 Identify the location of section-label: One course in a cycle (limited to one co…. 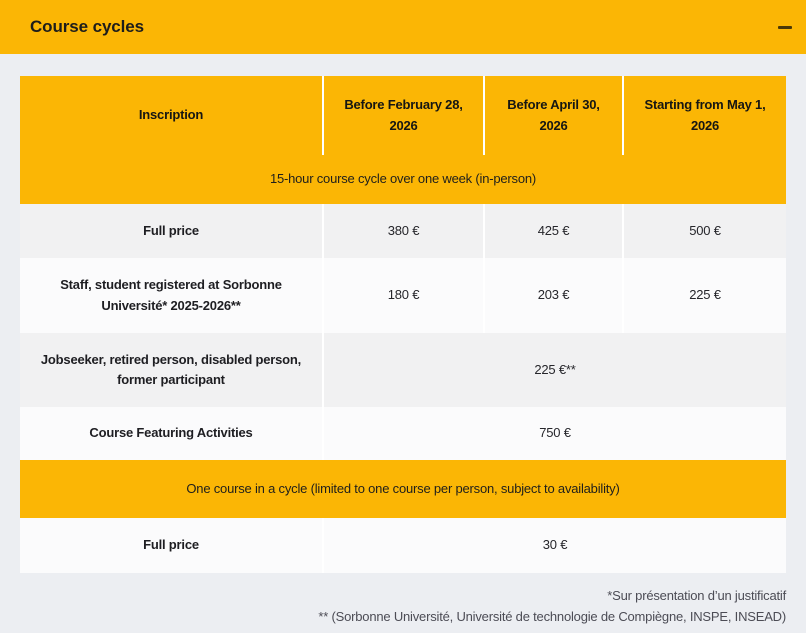
(403, 489).